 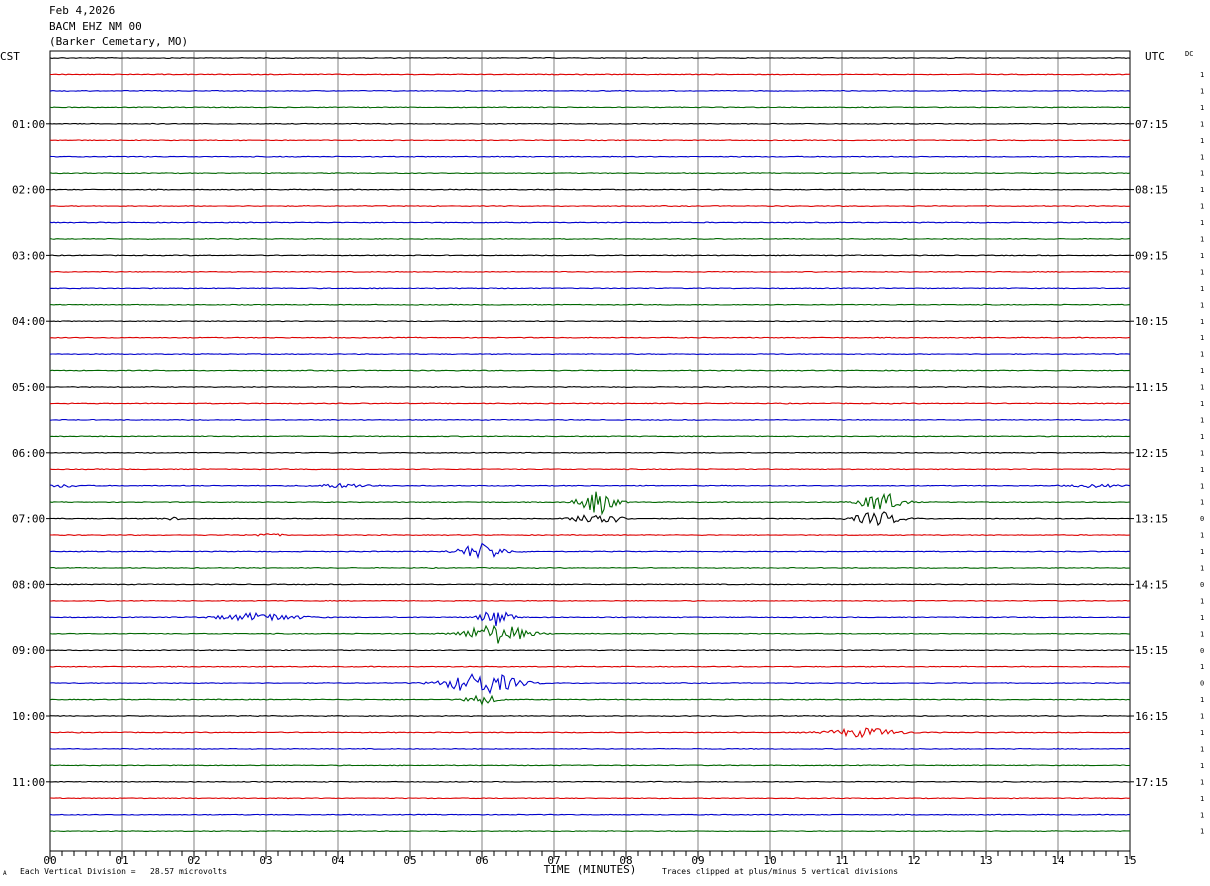 What do you see at coordinates (769, 860) in the screenshot?
I see `x-tick-label: 10` at bounding box center [769, 860].